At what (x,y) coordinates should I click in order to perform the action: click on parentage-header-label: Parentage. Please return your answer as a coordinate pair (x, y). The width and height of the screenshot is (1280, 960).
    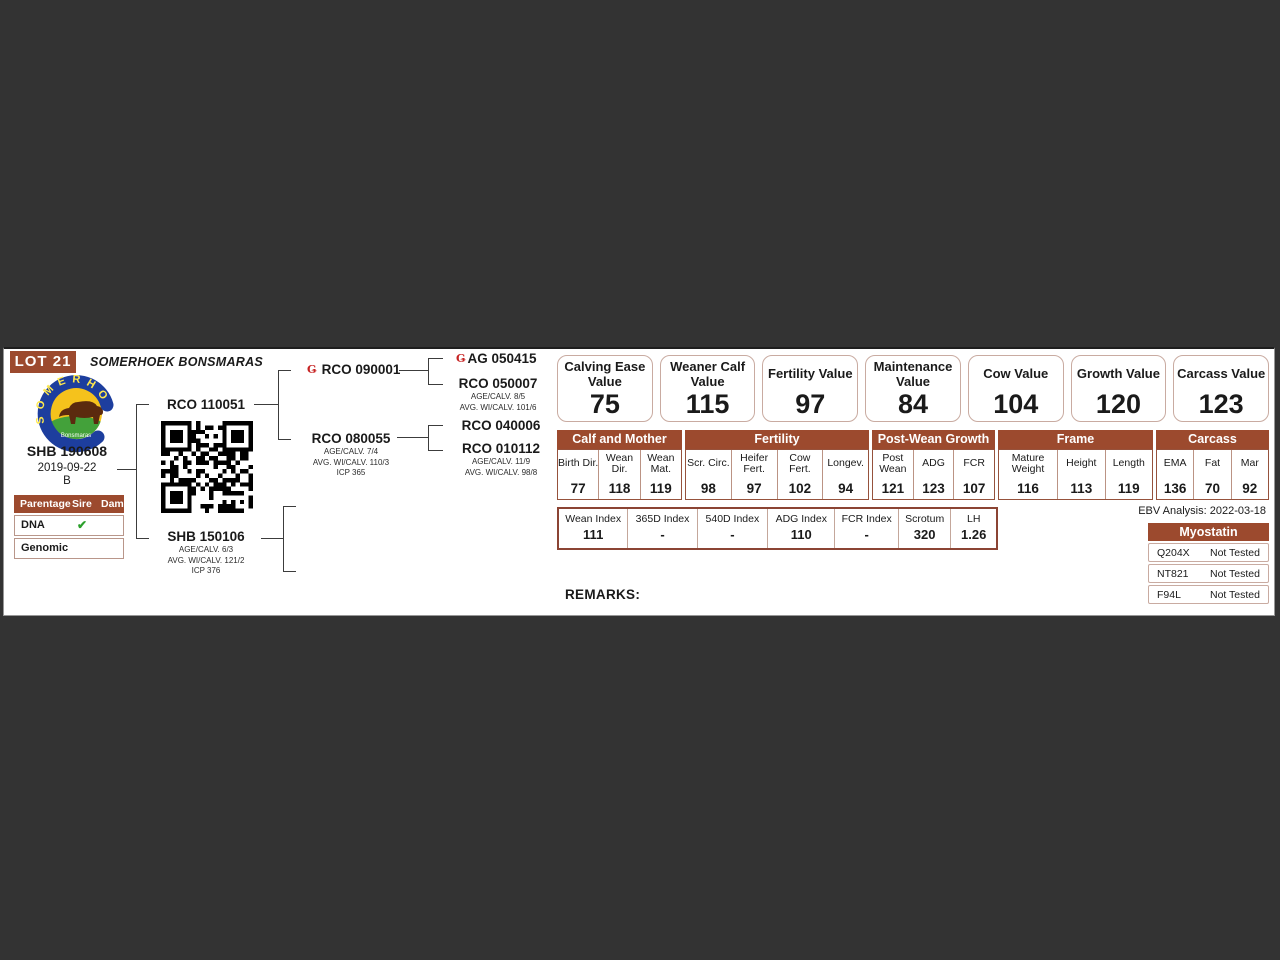
    Looking at the image, I should click on (45, 504).